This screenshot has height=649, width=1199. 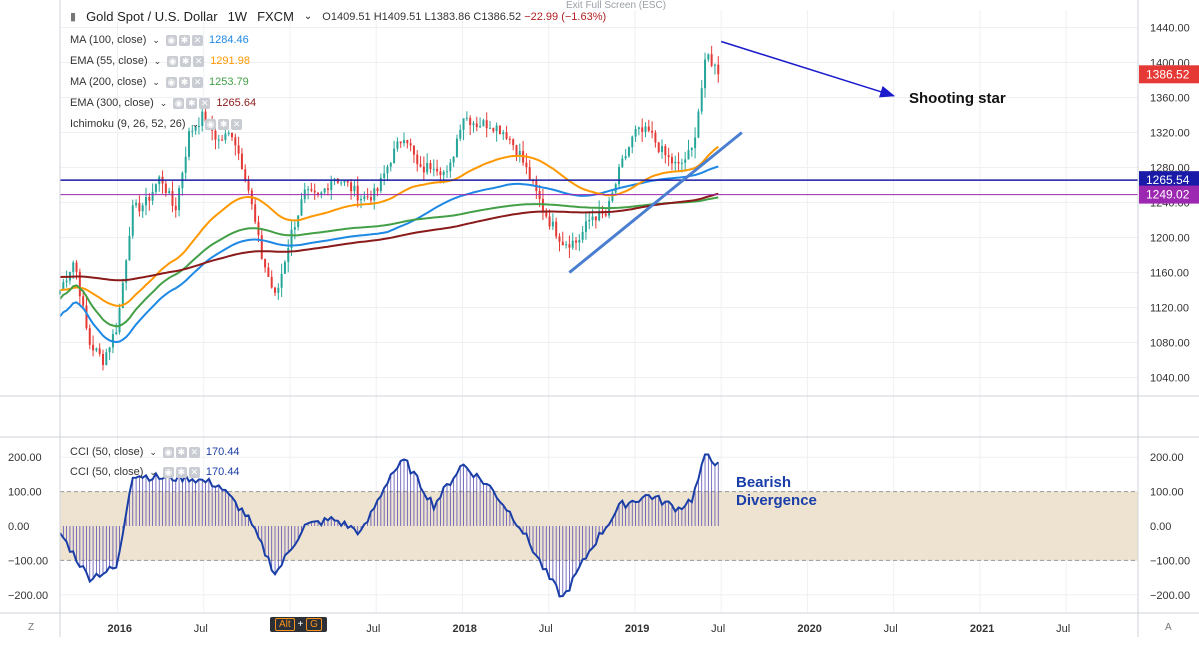 What do you see at coordinates (616, 5) in the screenshot?
I see `exit-fullscreen: Exit Full Screen (ESC)` at bounding box center [616, 5].